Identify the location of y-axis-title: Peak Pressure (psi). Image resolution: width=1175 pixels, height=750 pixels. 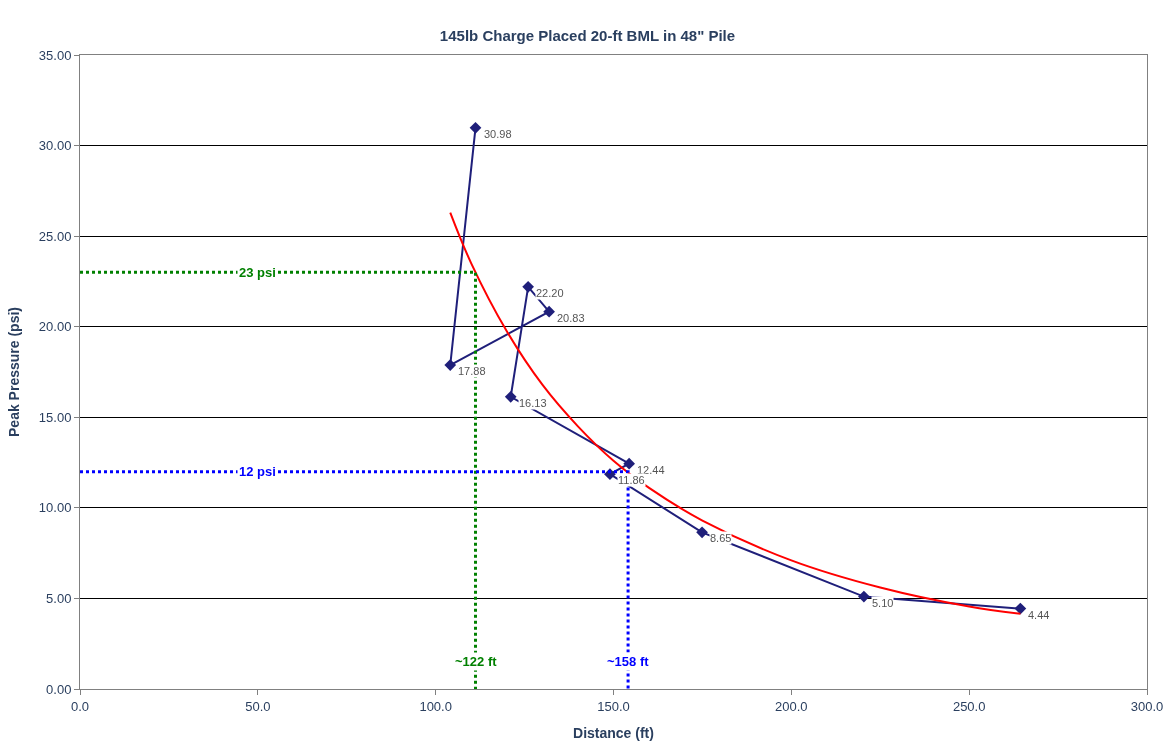
(14, 372).